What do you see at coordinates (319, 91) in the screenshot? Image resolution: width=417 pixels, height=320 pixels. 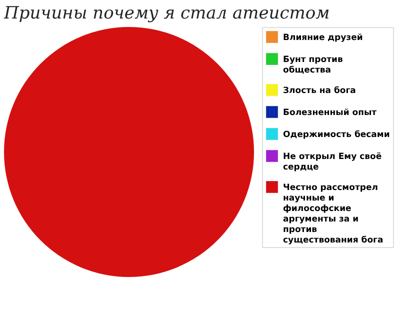 I see `legend-label: Злость на бога` at bounding box center [319, 91].